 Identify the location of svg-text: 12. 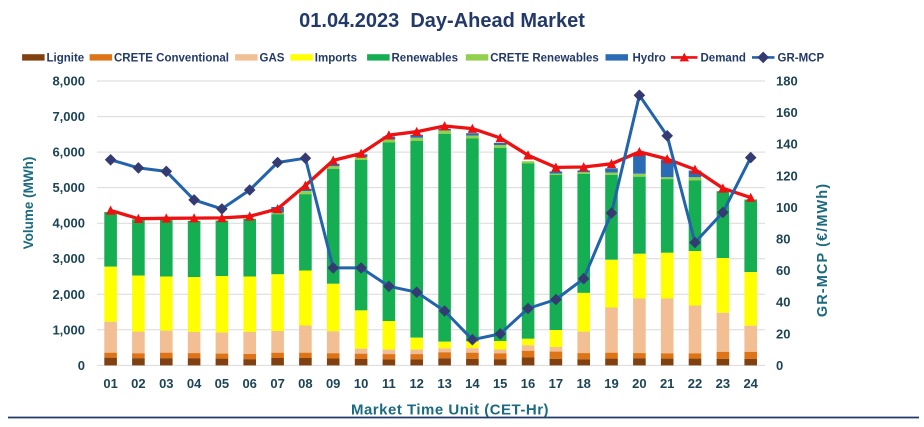
(416, 383).